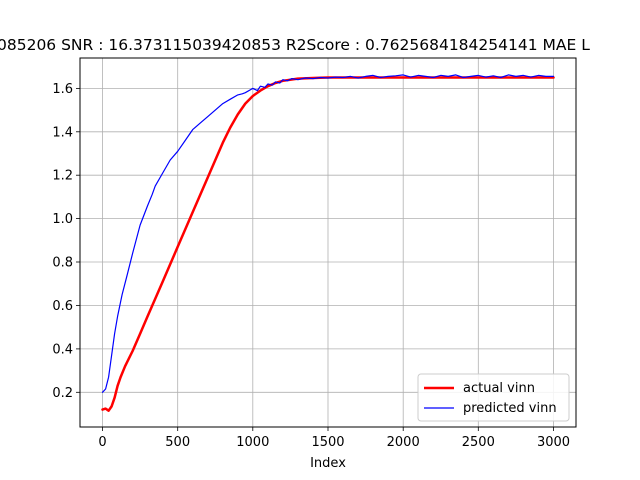 This screenshot has width=640, height=480. Describe the element at coordinates (62, 219) in the screenshot. I see `y-tick-label: 1.0` at that location.